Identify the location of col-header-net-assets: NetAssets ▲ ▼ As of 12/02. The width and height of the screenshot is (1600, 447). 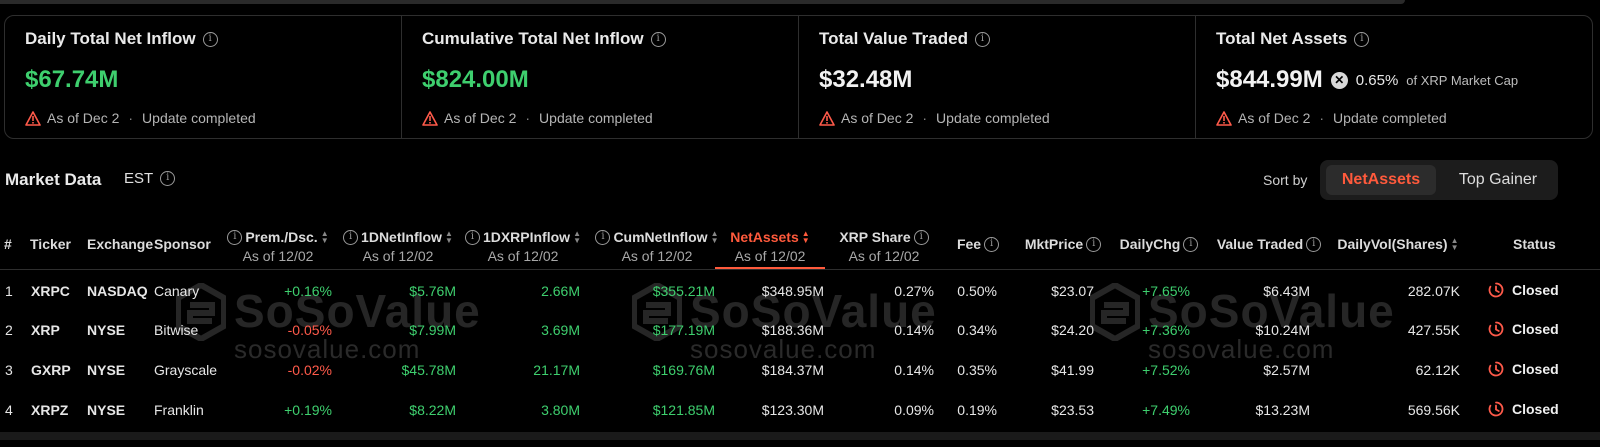
(770, 246).